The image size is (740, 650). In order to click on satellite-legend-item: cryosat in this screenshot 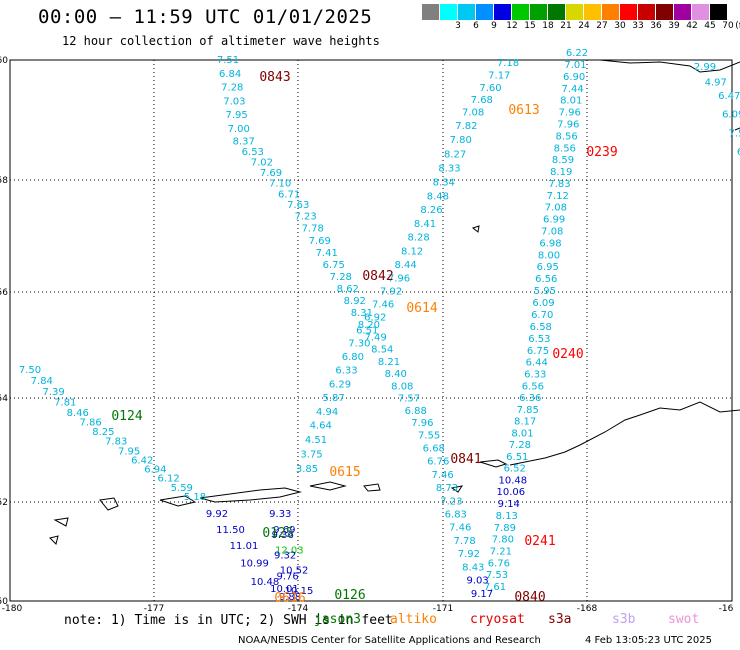, I will do `click(497, 619)`.